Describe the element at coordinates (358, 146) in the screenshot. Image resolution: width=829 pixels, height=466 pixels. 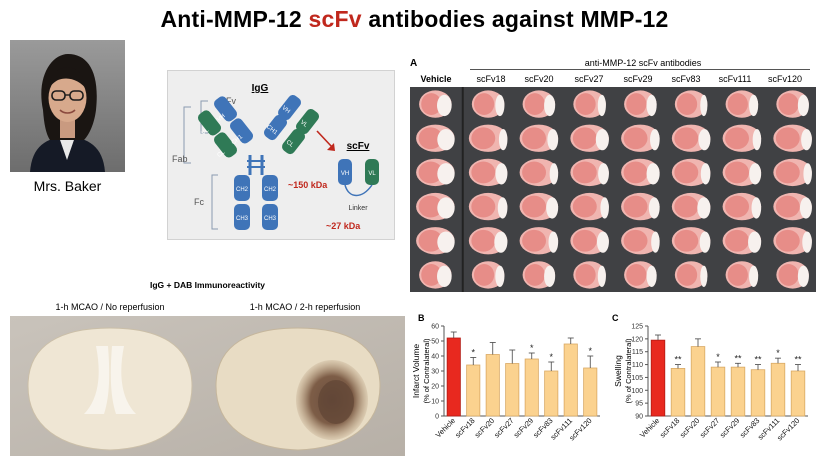
I see `scfv-label: scFv` at that location.